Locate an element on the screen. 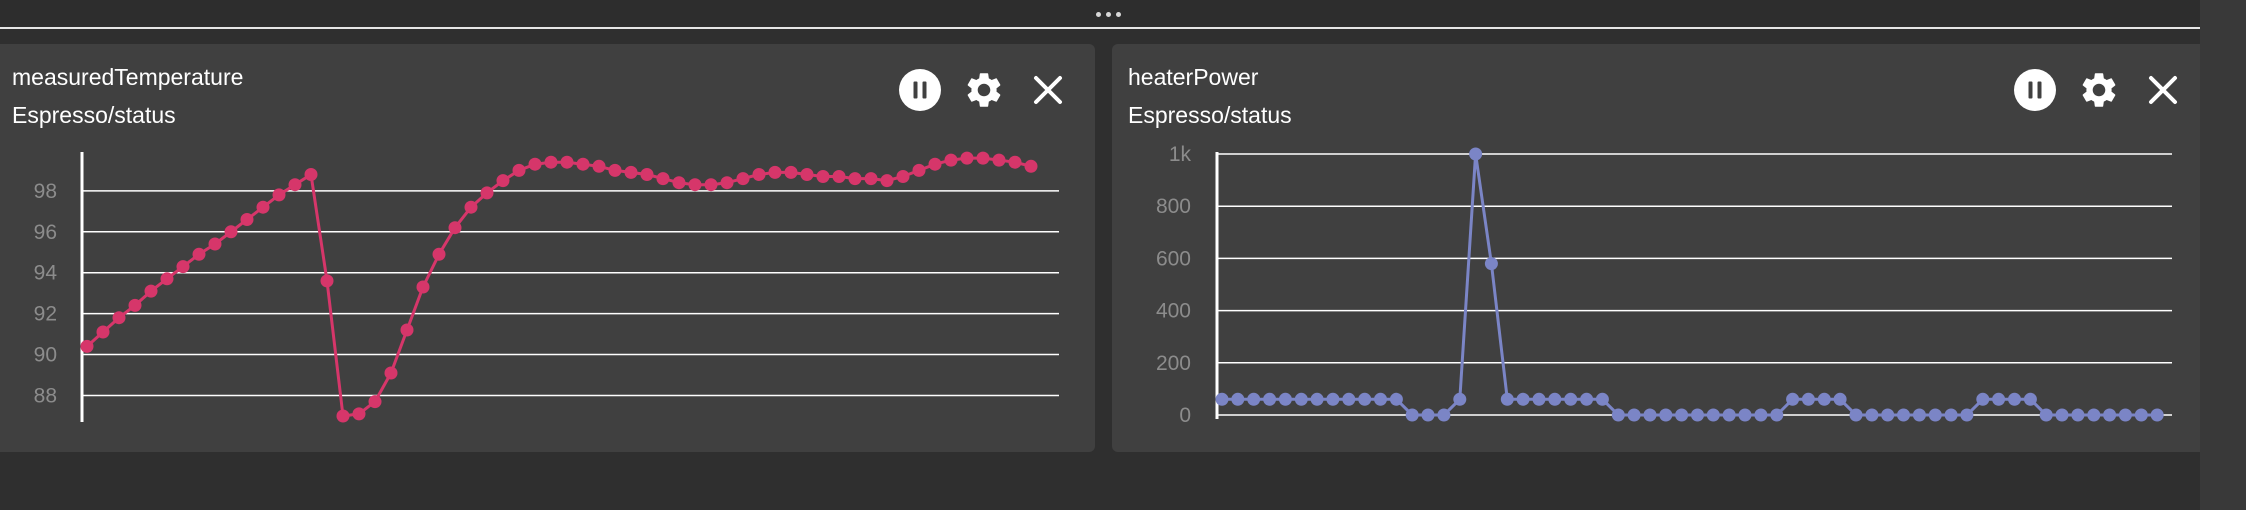 This screenshot has height=510, width=2246. close-icon is located at coordinates (1048, 90).